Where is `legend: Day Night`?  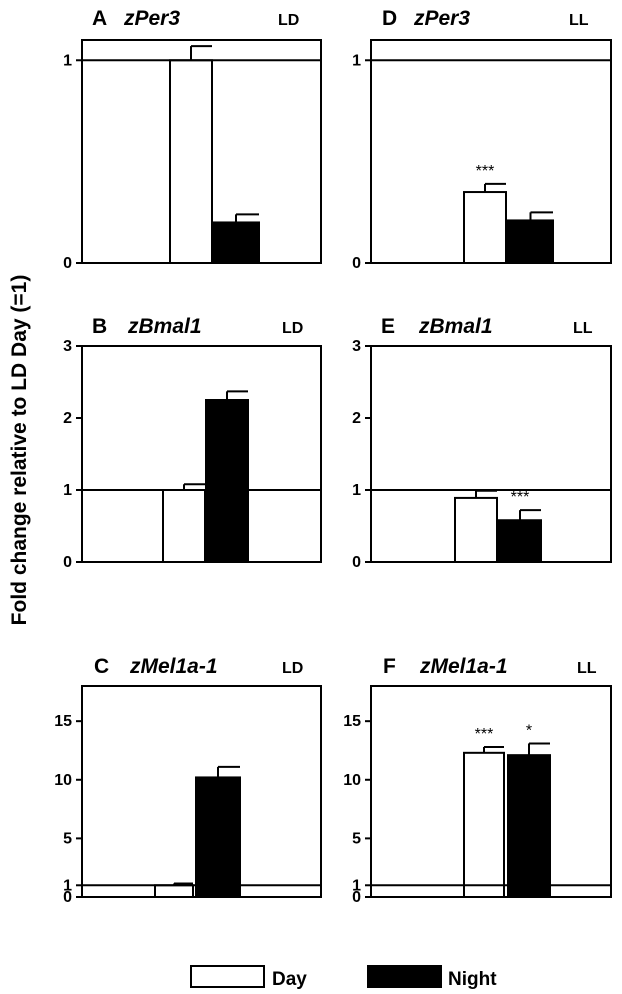 legend: Day Night is located at coordinates (343, 977).